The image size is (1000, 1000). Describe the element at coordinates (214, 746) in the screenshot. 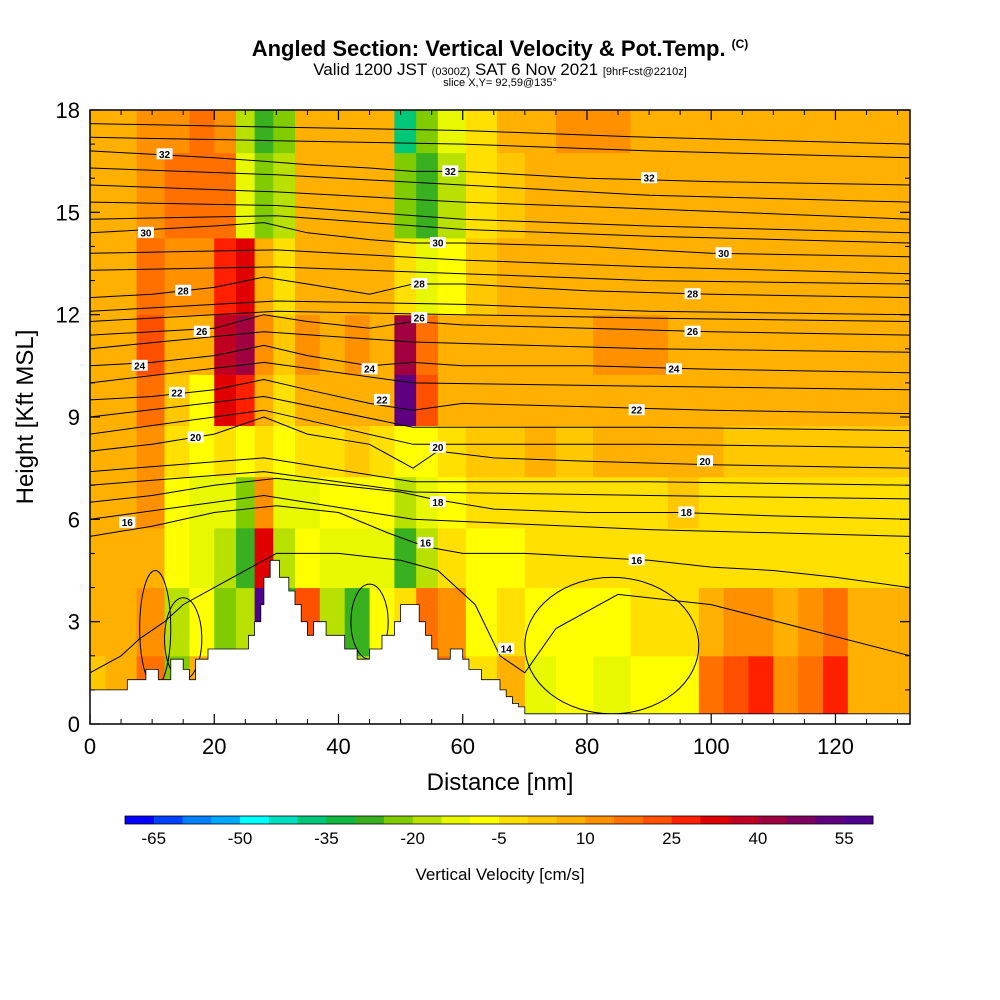

I see `x-tick-label: 20` at that location.